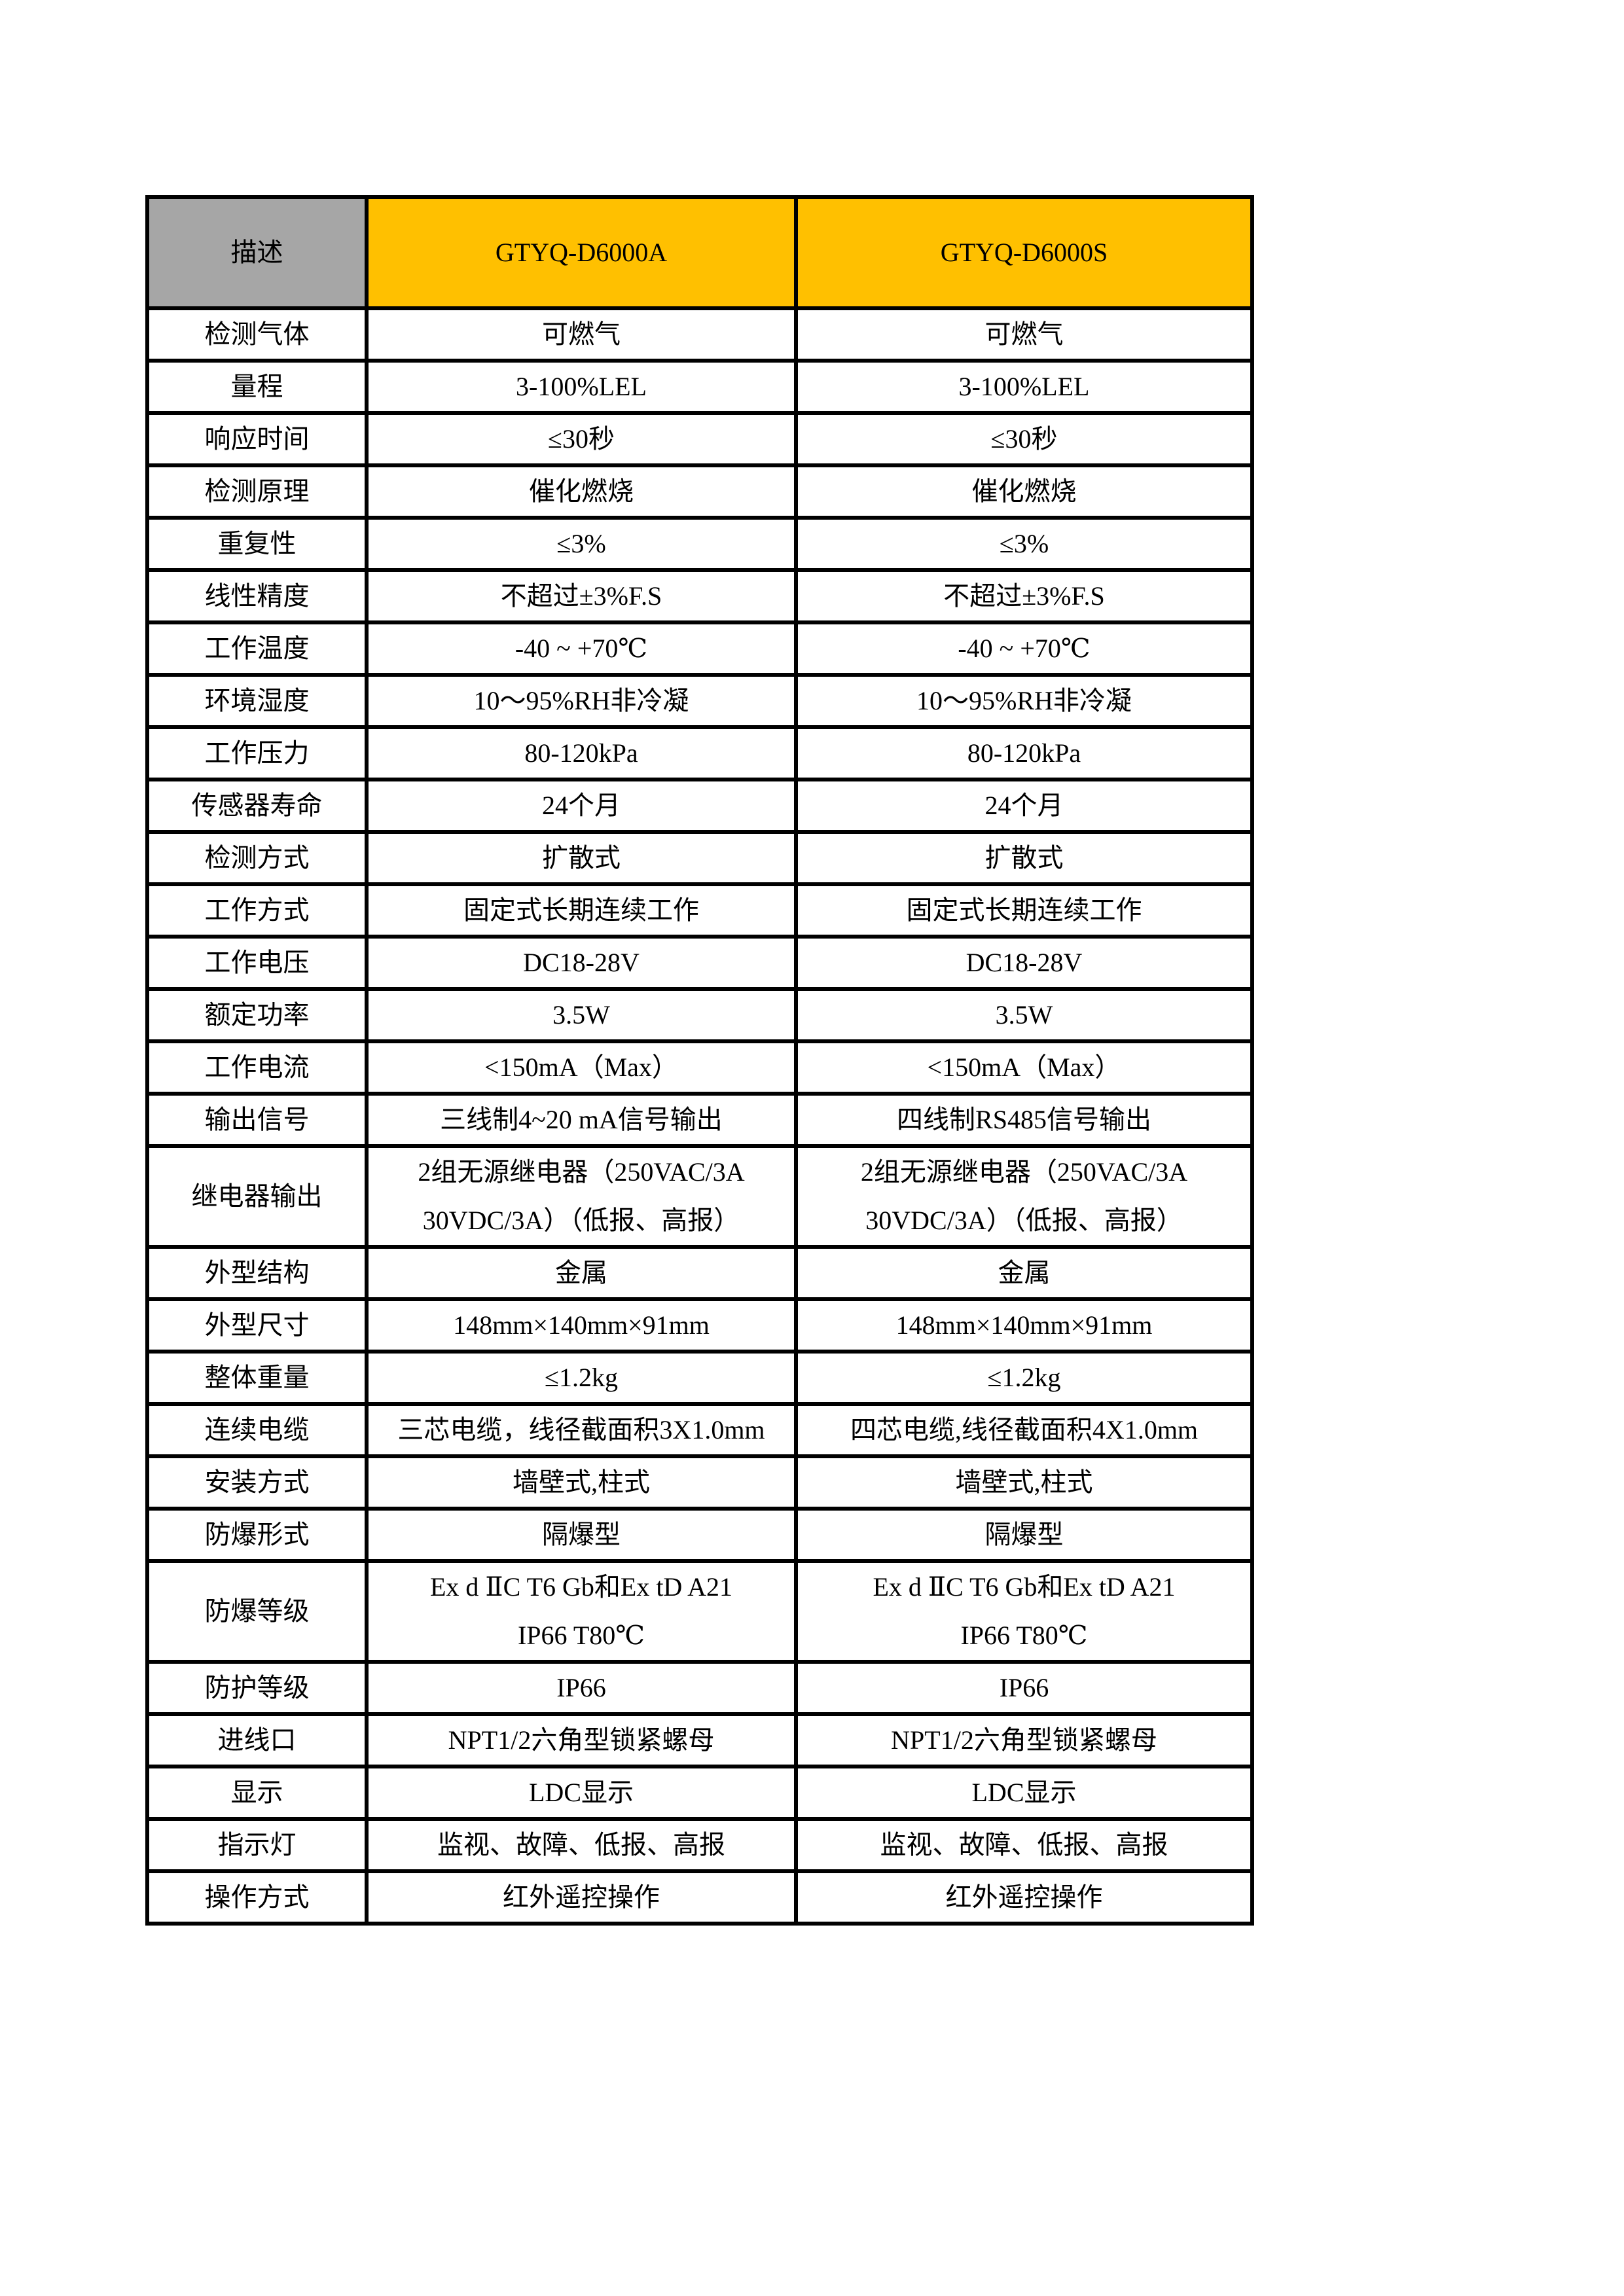 Image resolution: width=1624 pixels, height=2296 pixels. Describe the element at coordinates (257, 1430) in the screenshot. I see `spec-label: 连续电缆` at that location.